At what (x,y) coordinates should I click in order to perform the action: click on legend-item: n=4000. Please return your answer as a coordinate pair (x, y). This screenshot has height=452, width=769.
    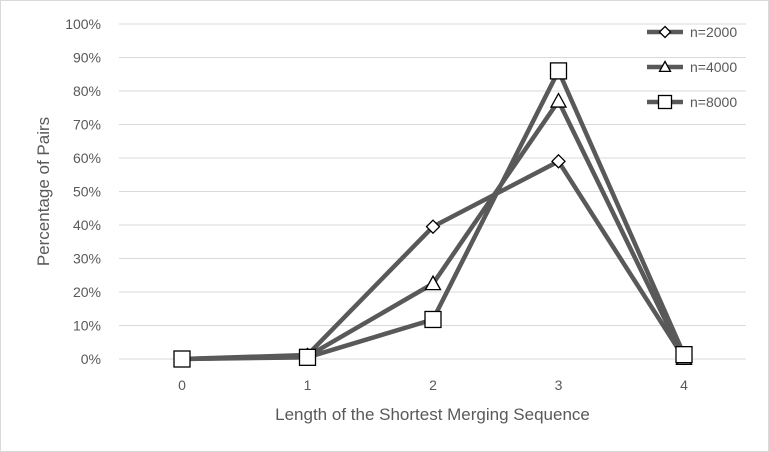
    Looking at the image, I should click on (692, 67).